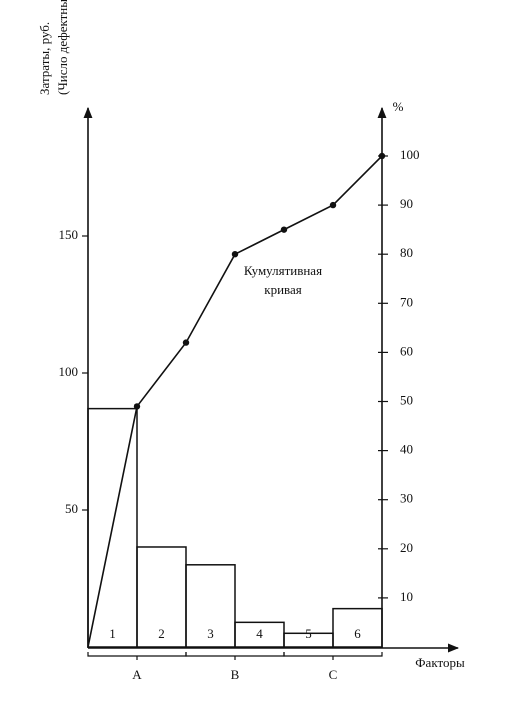  Describe the element at coordinates (406, 350) in the screenshot. I see `y2-tick-label: 60` at that location.